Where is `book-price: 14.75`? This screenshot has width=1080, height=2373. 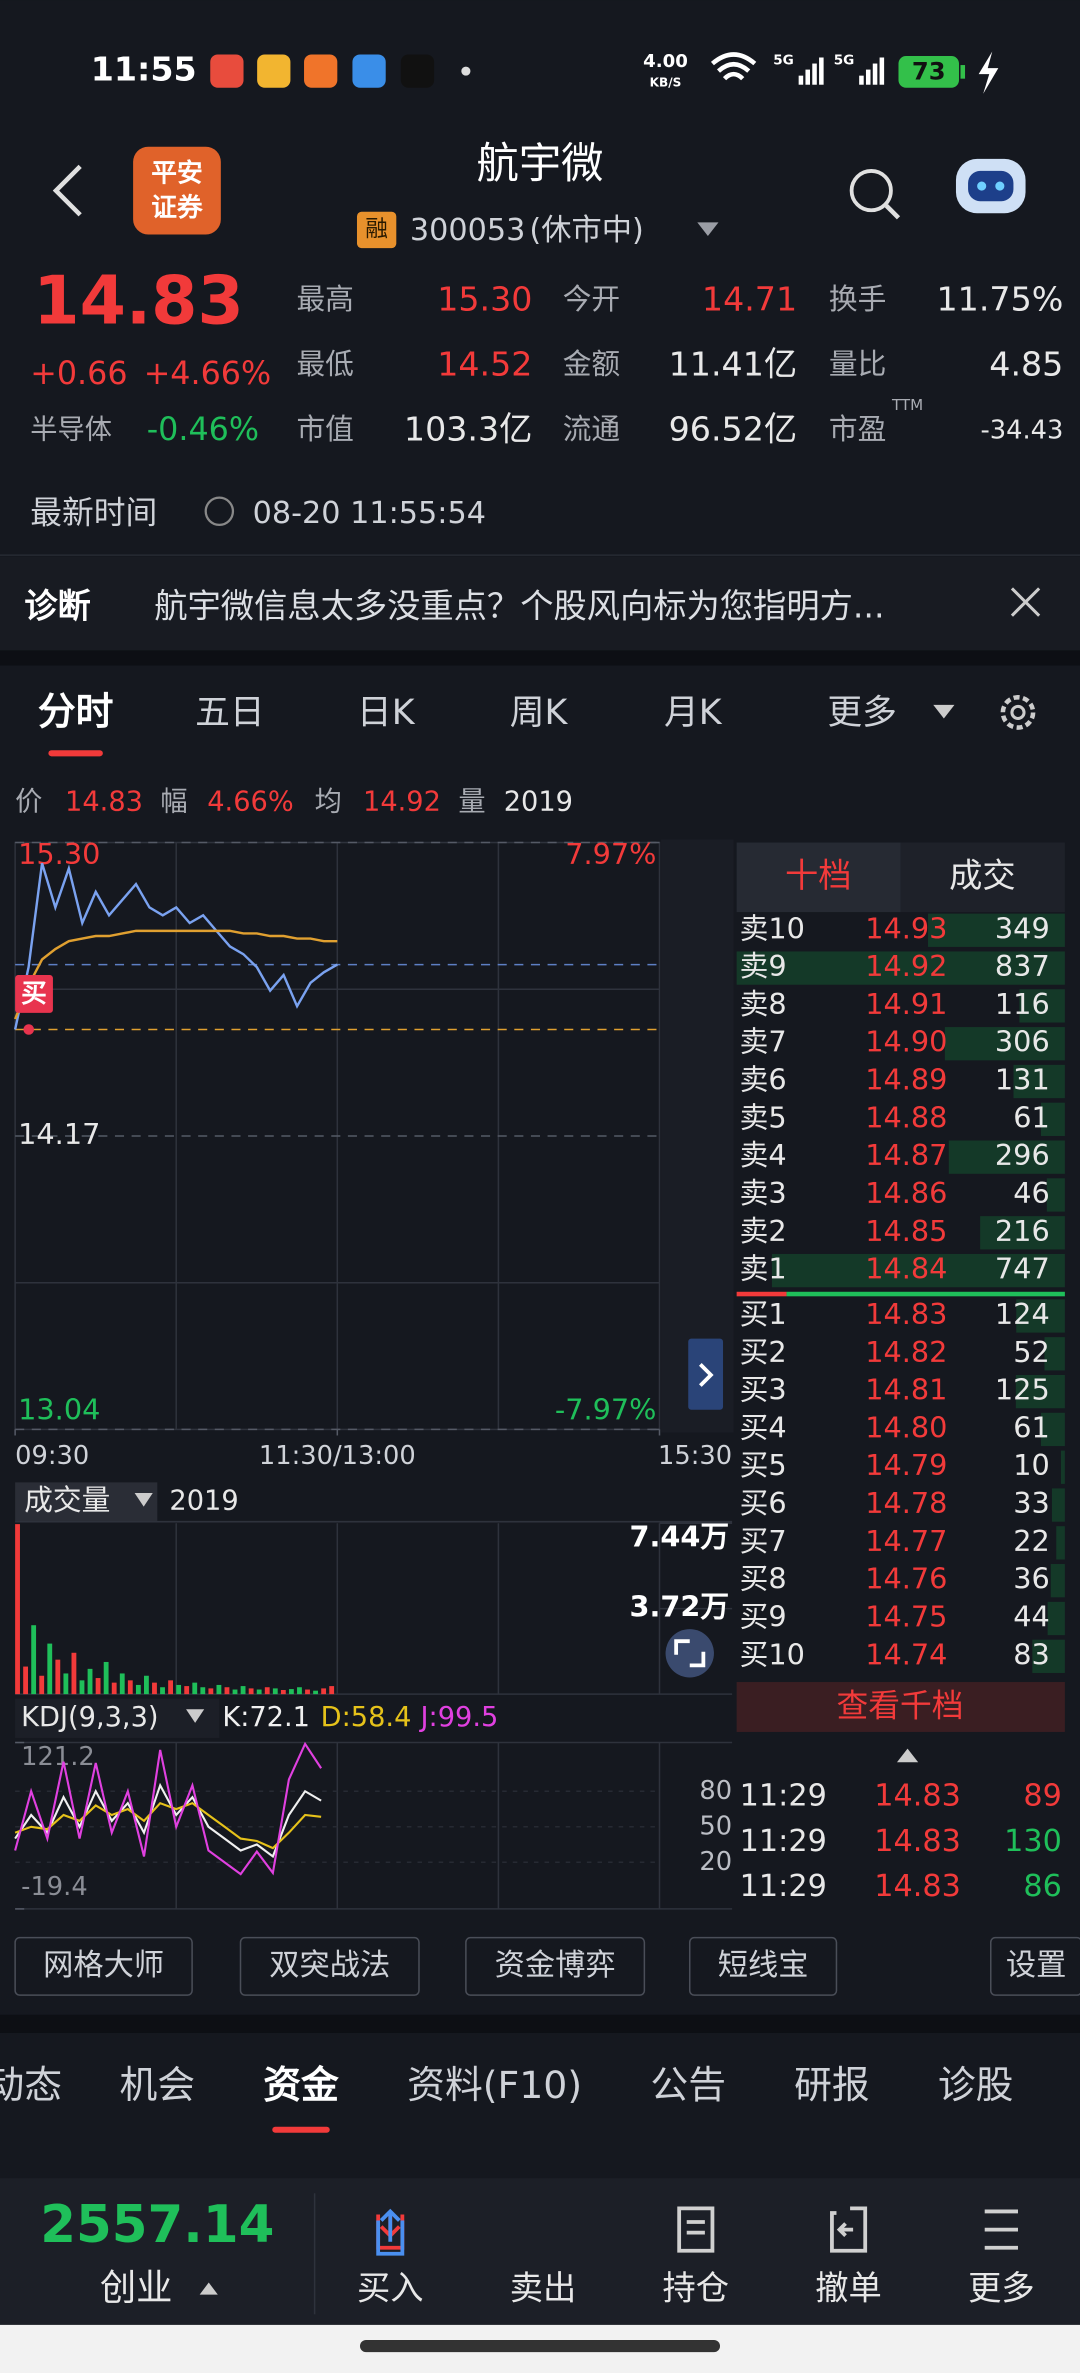
book-price: 14.75 is located at coordinates (906, 1617).